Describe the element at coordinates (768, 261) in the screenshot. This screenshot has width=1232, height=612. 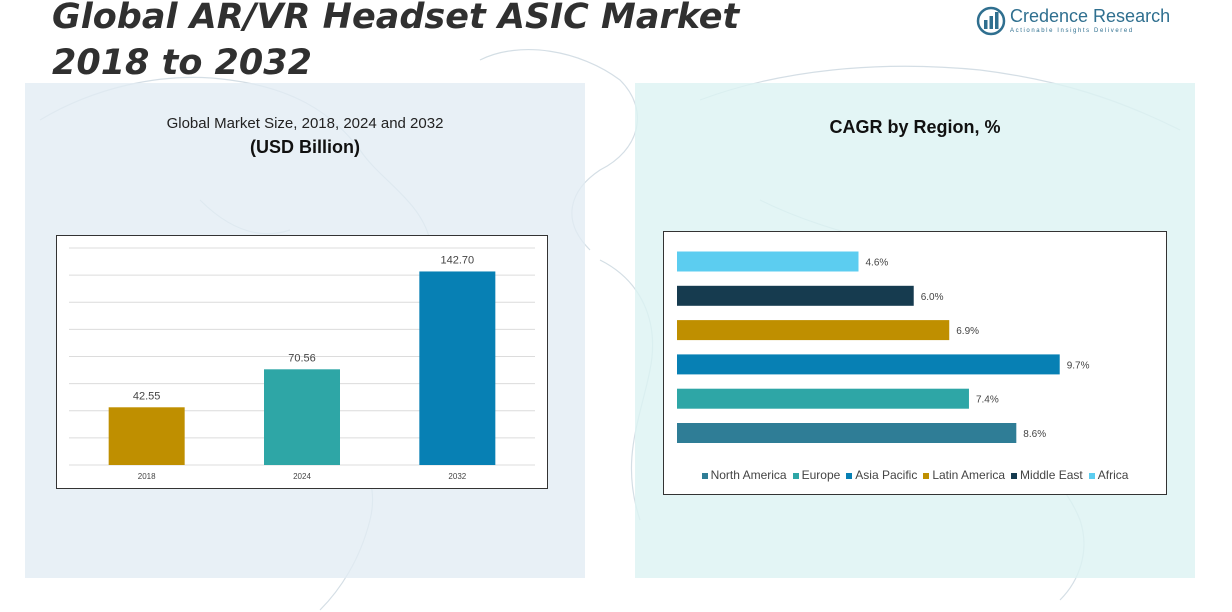
I see `bar-africa` at that location.